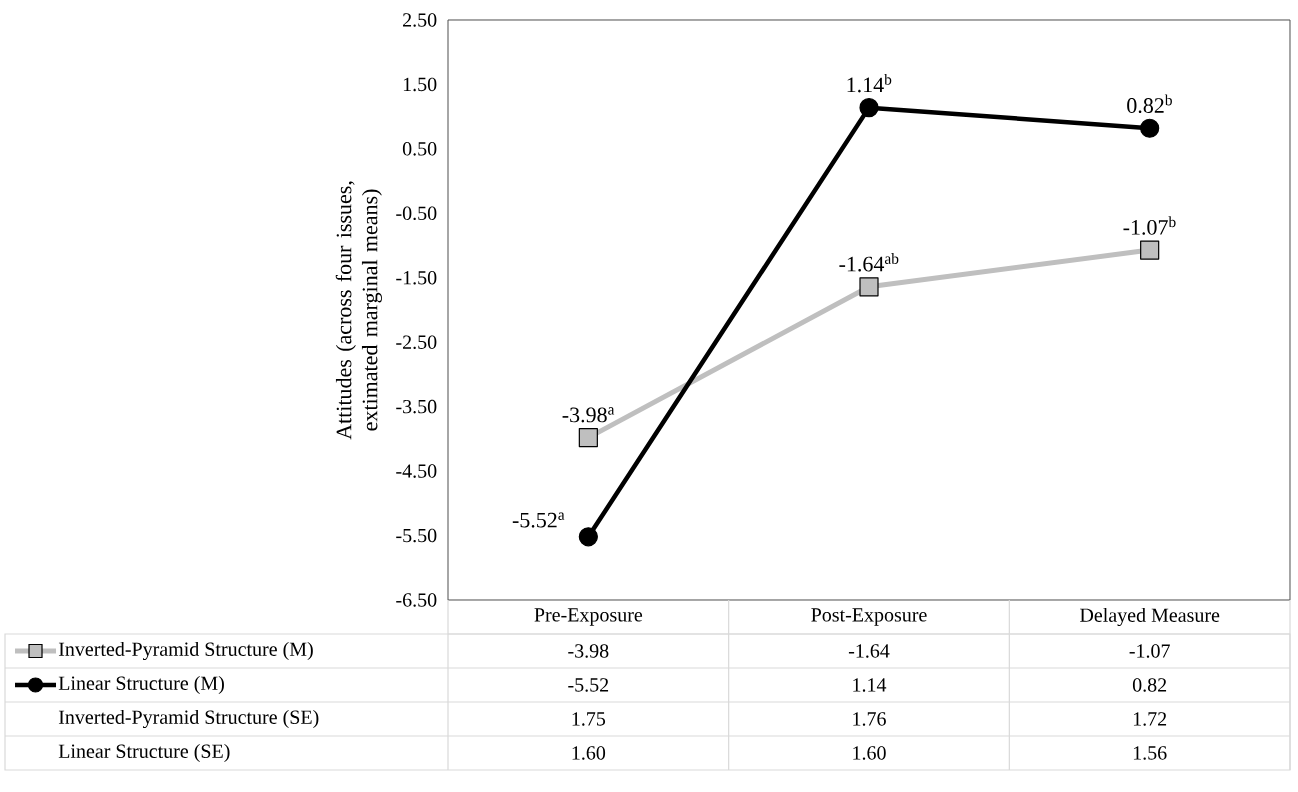 This screenshot has height=792, width=1298. Describe the element at coordinates (869, 617) in the screenshot. I see `x-tick-label: Post-Exposure` at that location.